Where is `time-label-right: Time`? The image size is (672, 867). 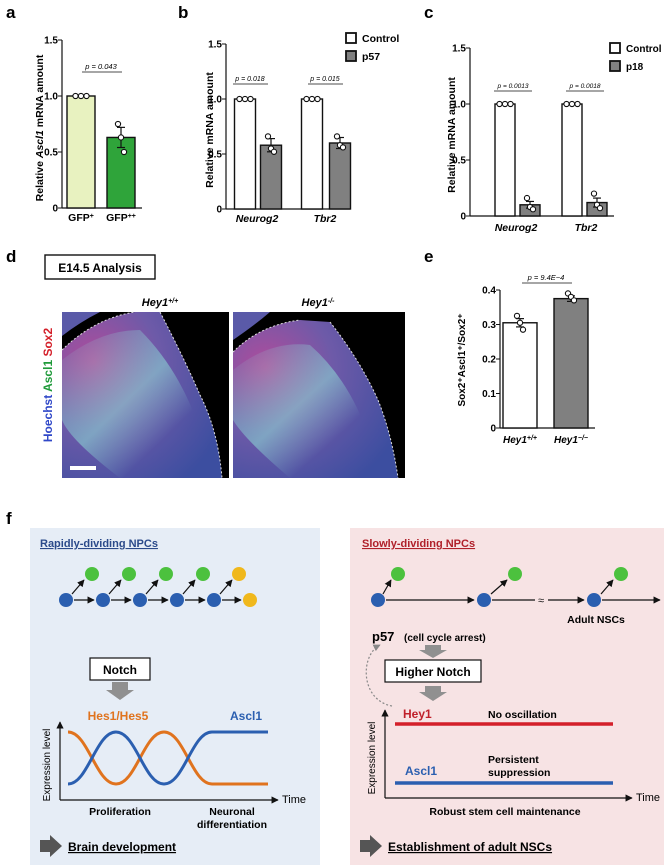
time-label-right: Time is located at coordinates (648, 798).